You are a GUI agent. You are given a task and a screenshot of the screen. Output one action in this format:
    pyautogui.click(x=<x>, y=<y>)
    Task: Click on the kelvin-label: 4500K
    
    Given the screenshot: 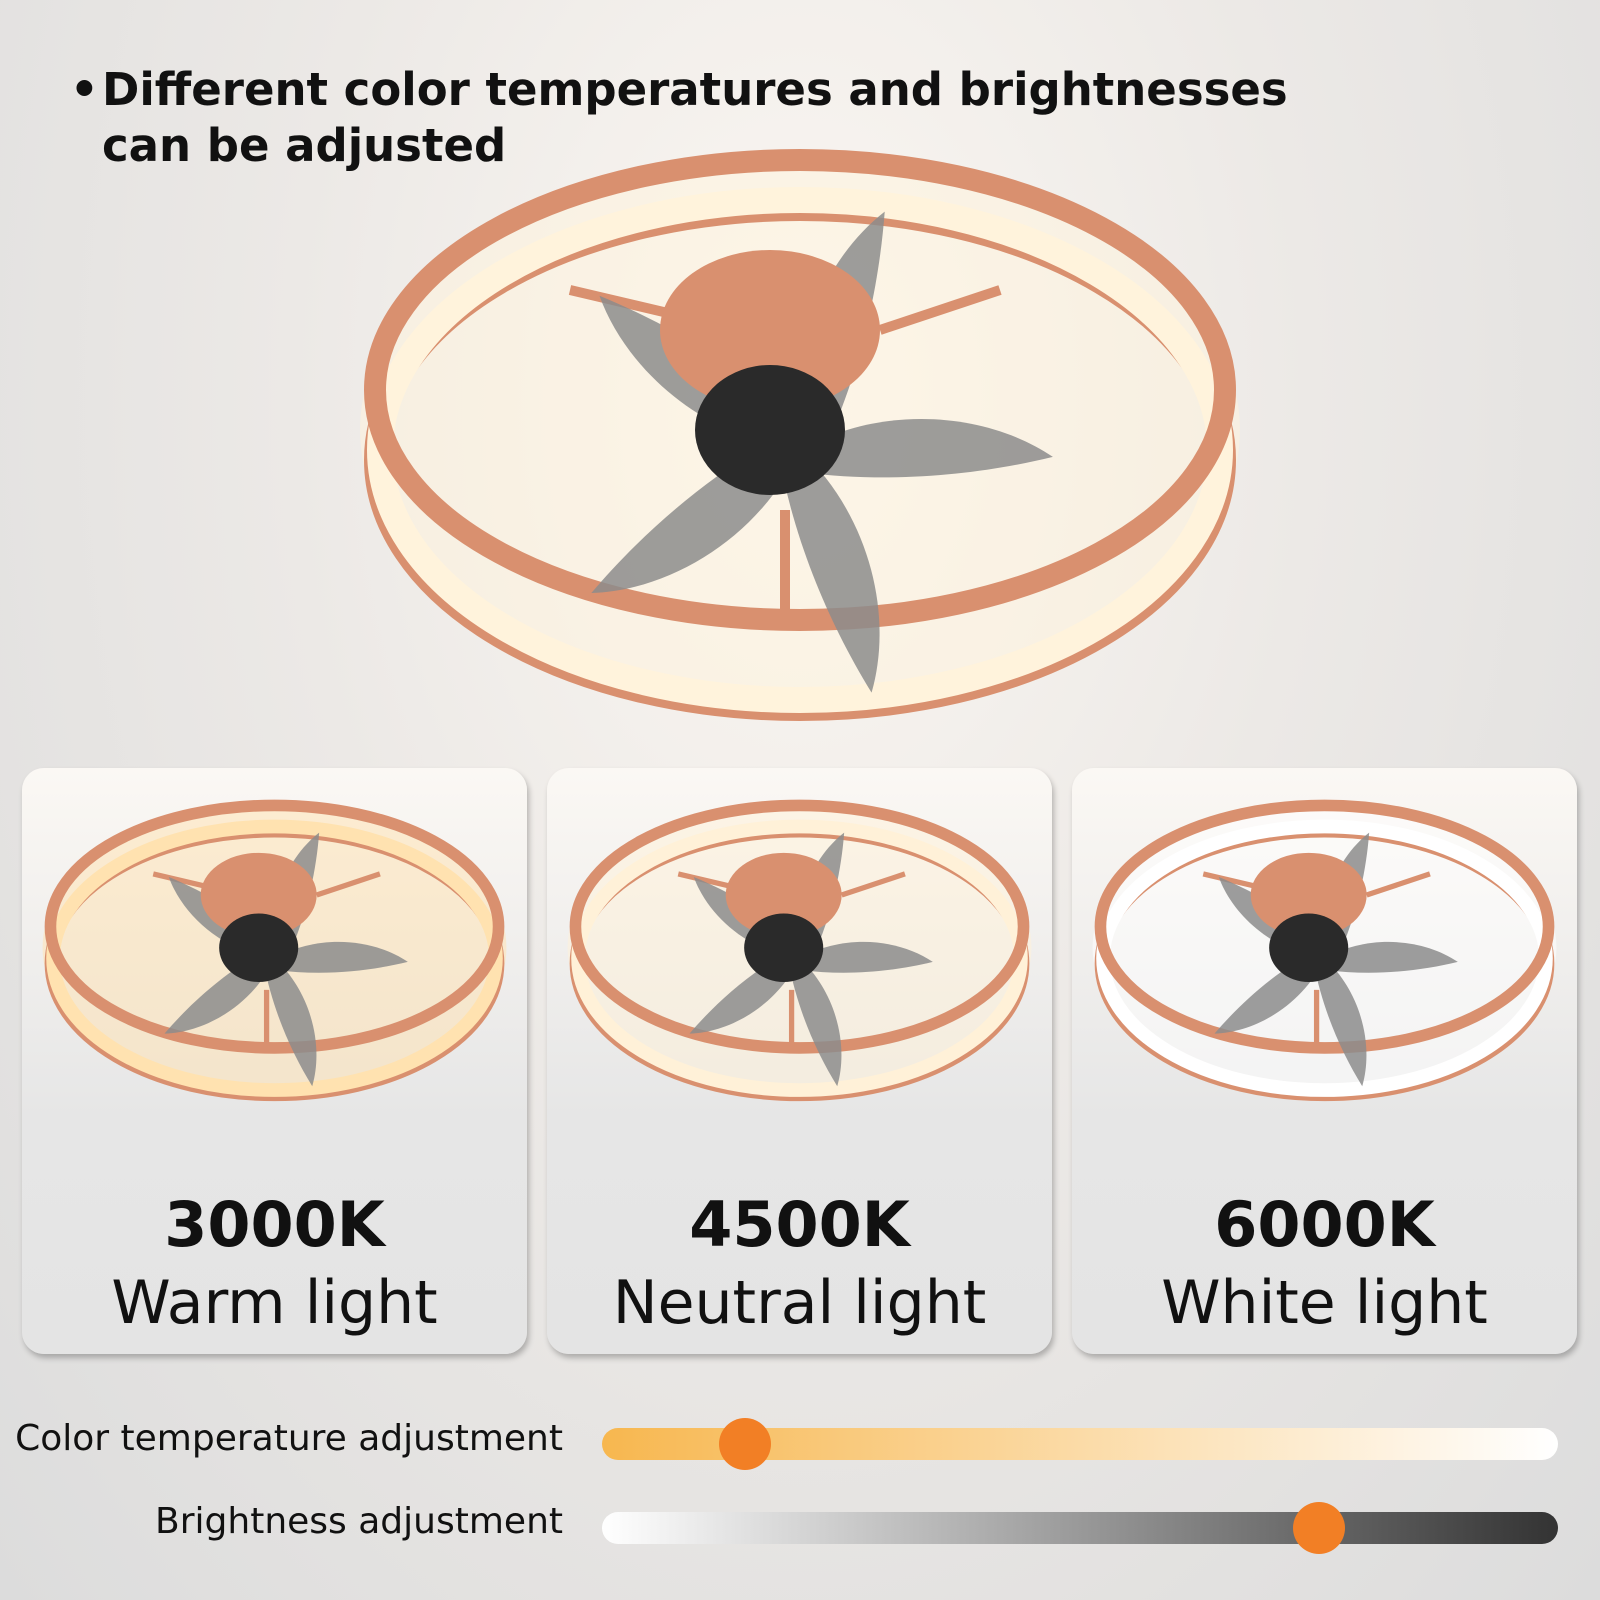 What is the action you would take?
    pyautogui.click(x=799, y=1224)
    